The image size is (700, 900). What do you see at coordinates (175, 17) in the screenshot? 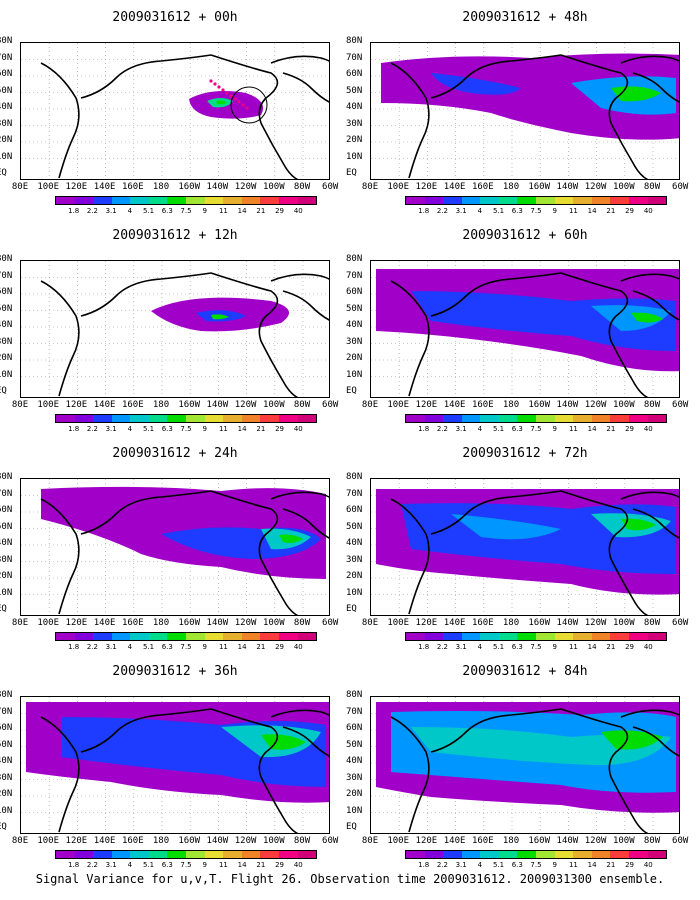
I see `panel-title: 2009031612 + 00h` at bounding box center [175, 17].